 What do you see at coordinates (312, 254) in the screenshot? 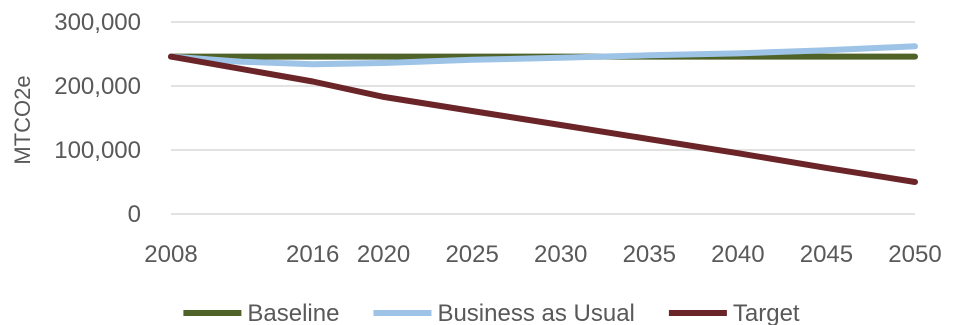
I see `x-tick-label: 2016` at bounding box center [312, 254].